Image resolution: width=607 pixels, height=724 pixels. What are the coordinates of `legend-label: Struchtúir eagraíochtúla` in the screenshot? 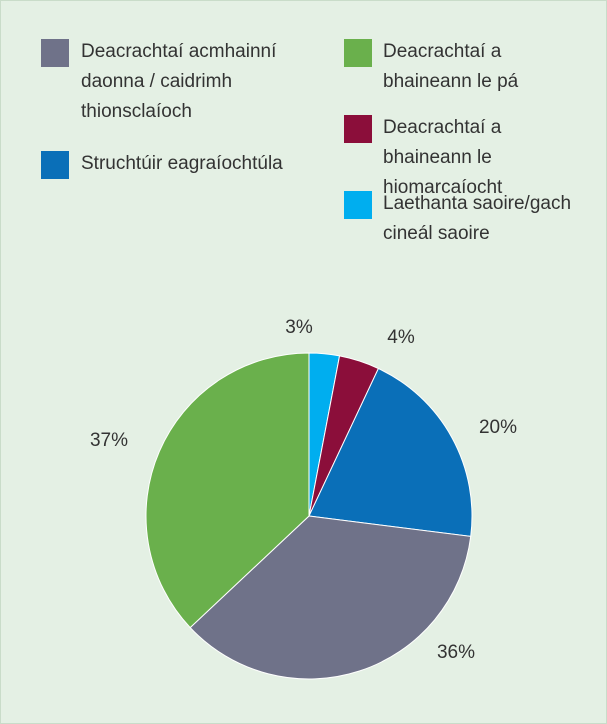 It's located at (182, 163).